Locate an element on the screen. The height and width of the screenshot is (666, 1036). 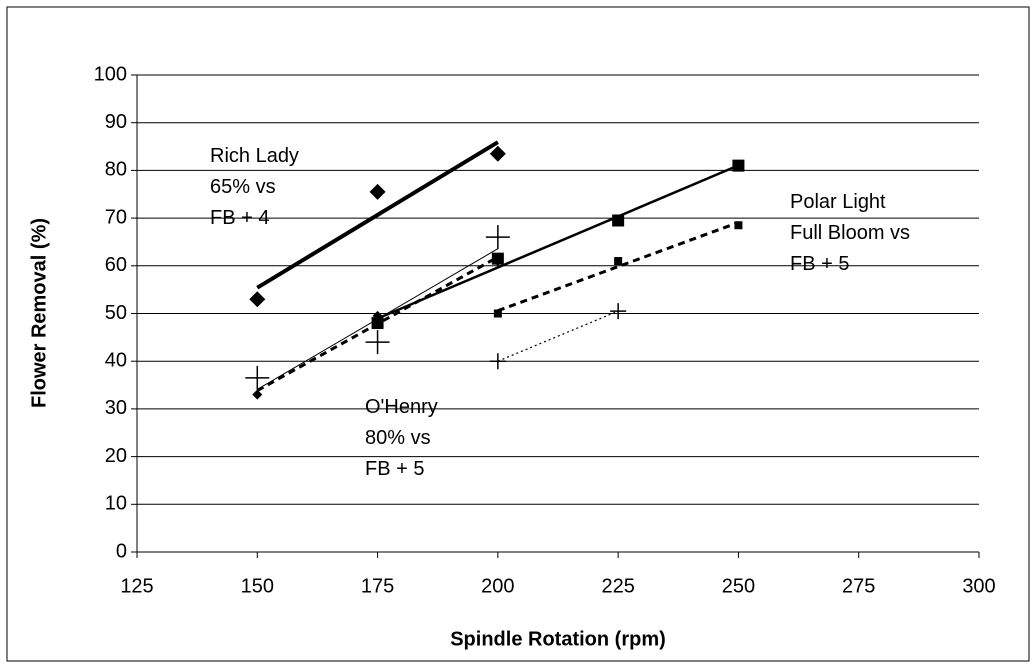
x-tick-label: 175 is located at coordinates (377, 586).